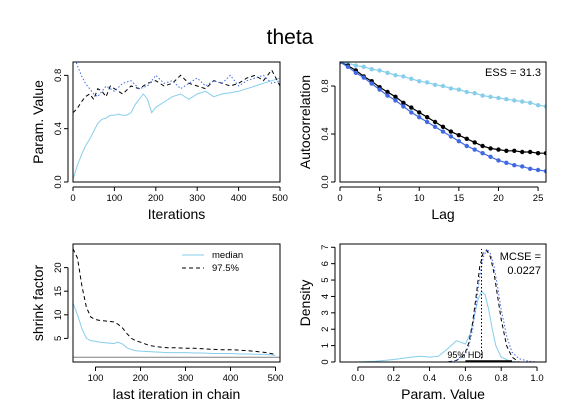  Describe the element at coordinates (212, 262) in the screenshot. I see `legend: median 97.5%` at that location.